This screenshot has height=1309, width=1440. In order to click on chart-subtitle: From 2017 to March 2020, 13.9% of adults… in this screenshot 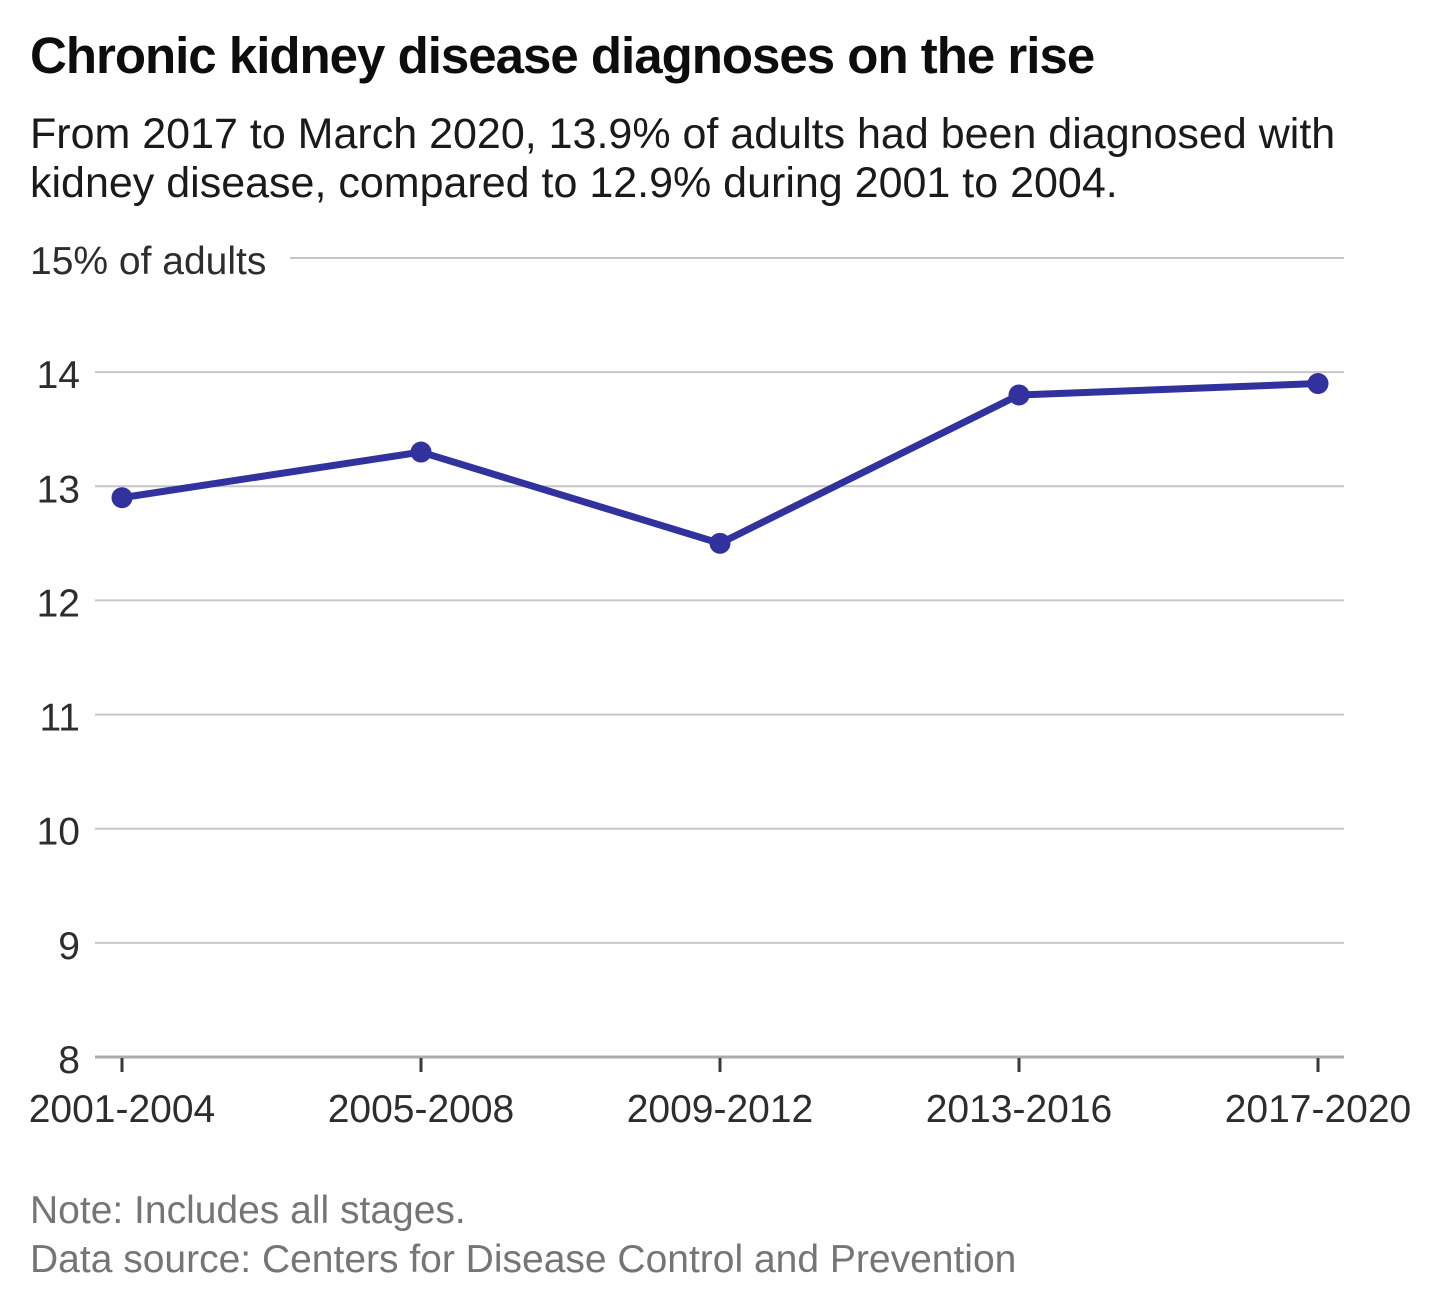, I will do `click(683, 159)`.